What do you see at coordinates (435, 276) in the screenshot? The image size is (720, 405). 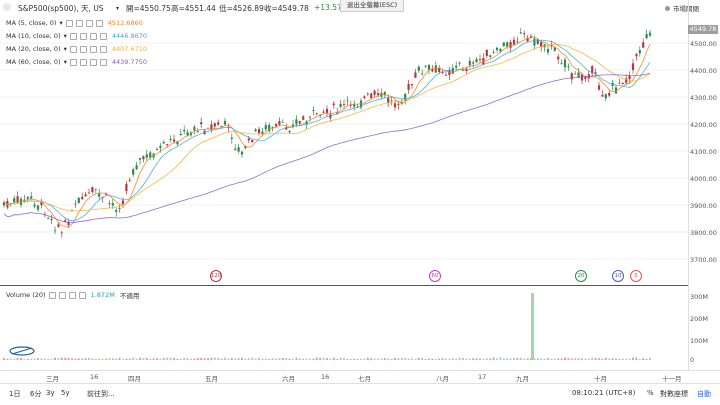 I see `event-marker: 60` at bounding box center [435, 276].